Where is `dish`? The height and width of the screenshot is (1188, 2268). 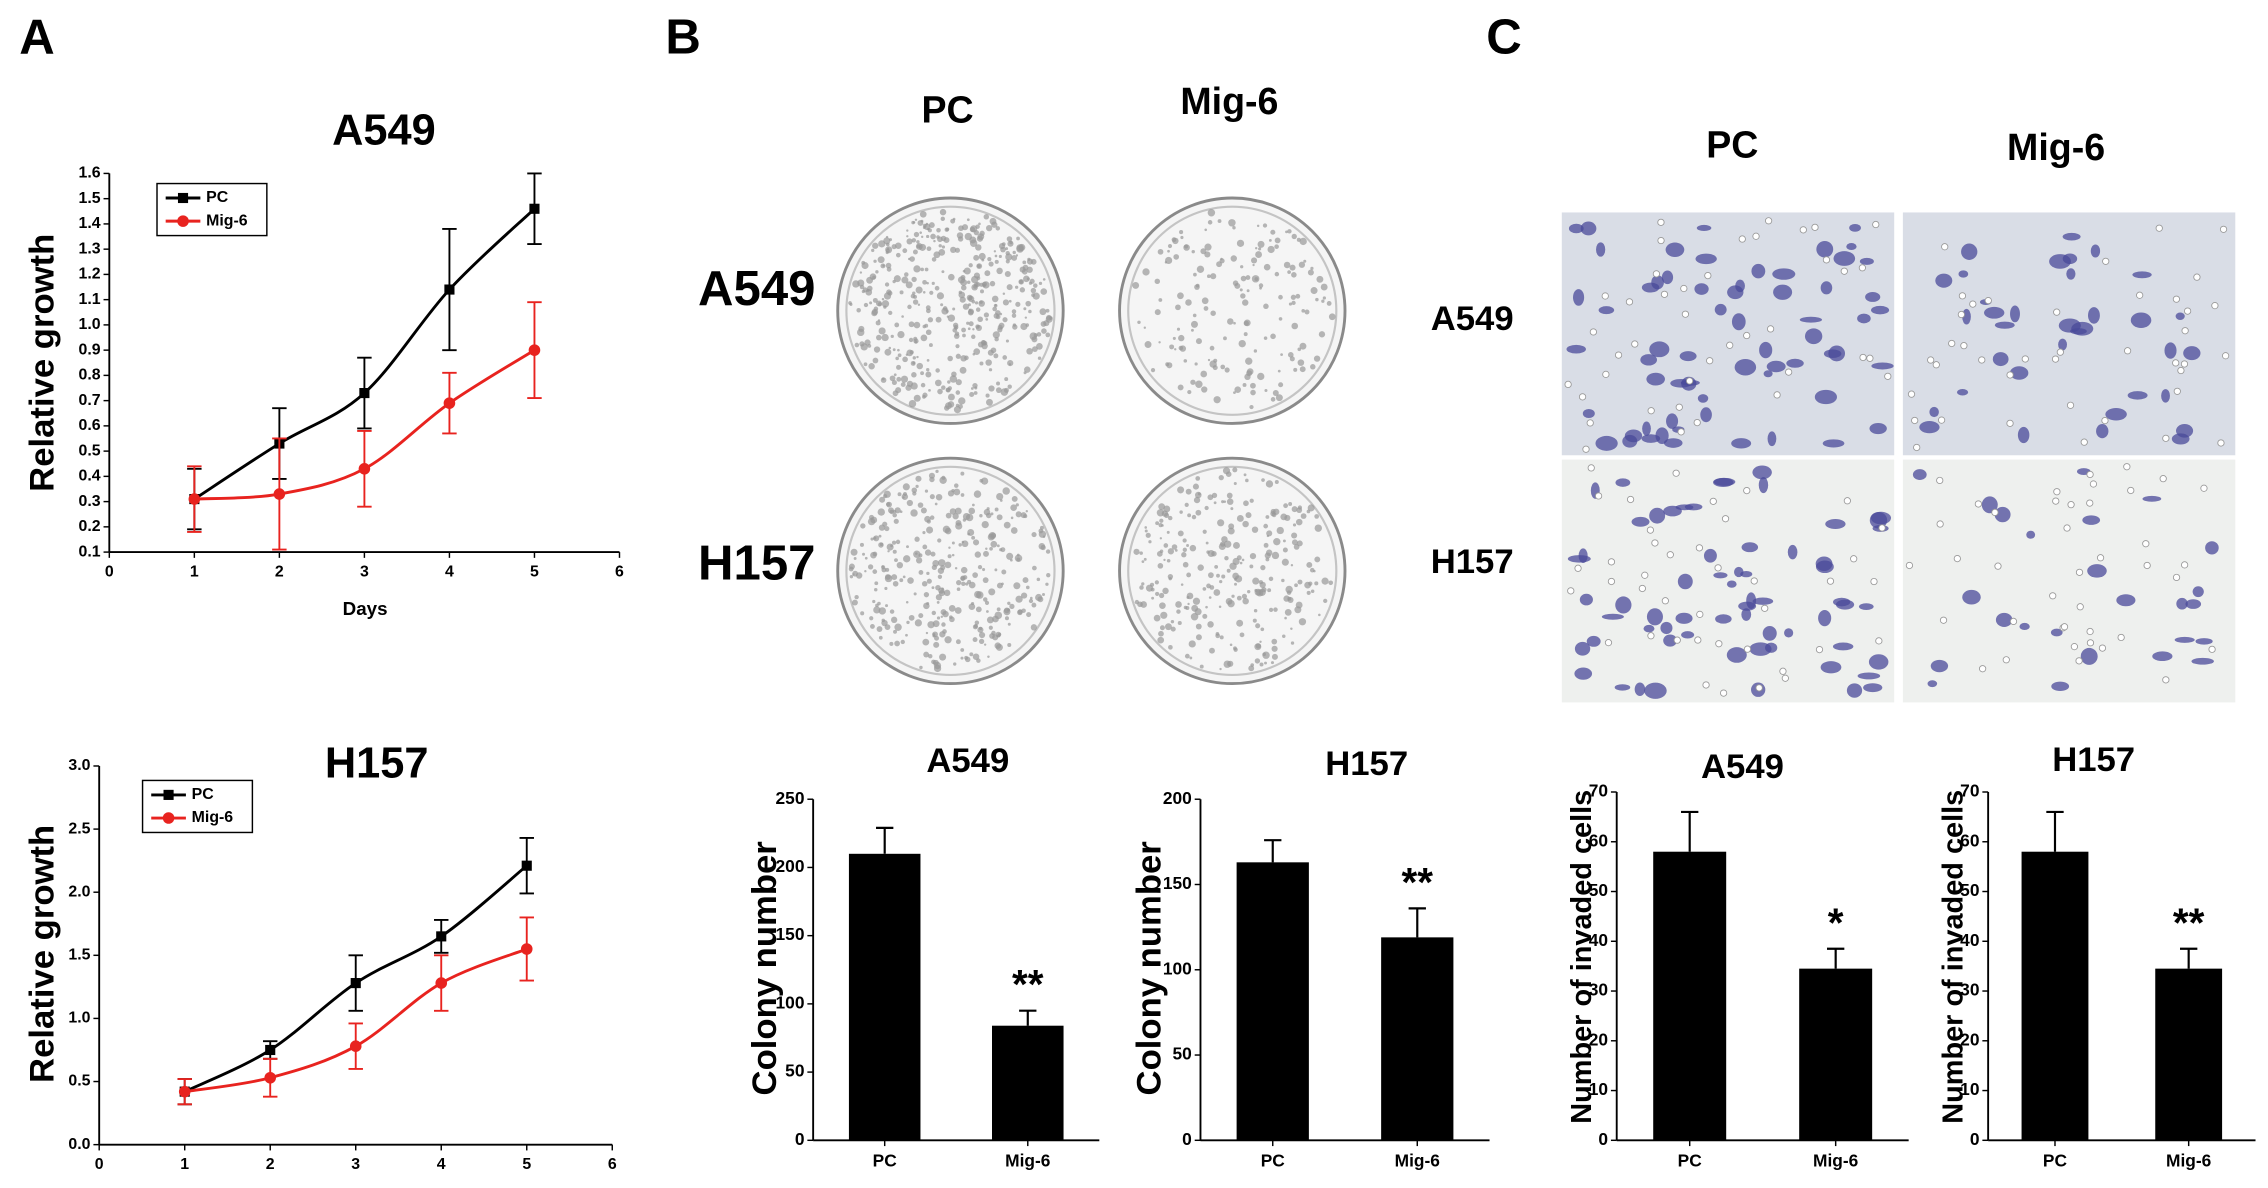 dish is located at coordinates (1232, 310).